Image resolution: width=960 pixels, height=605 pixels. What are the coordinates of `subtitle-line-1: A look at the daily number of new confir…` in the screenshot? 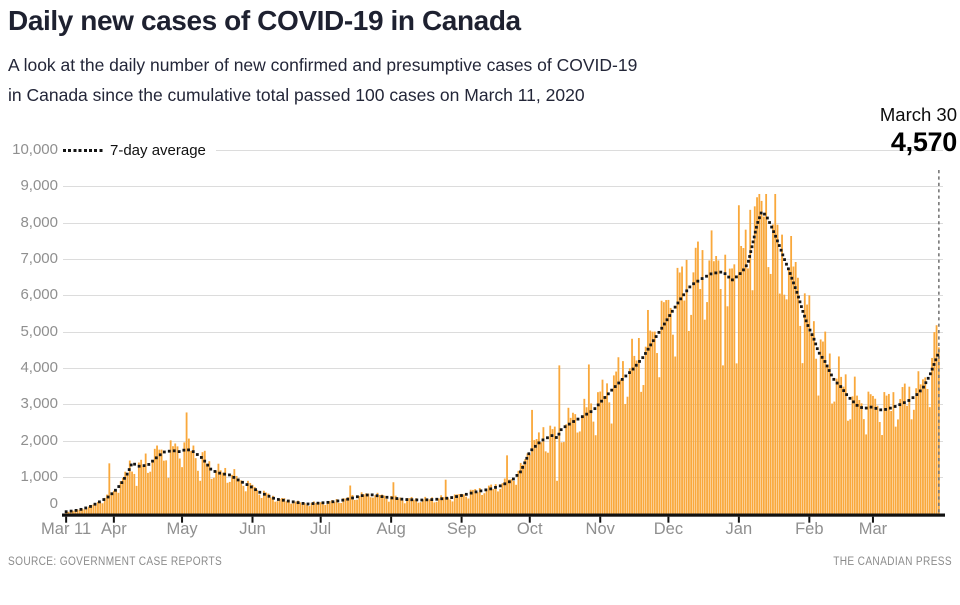 It's located at (323, 65).